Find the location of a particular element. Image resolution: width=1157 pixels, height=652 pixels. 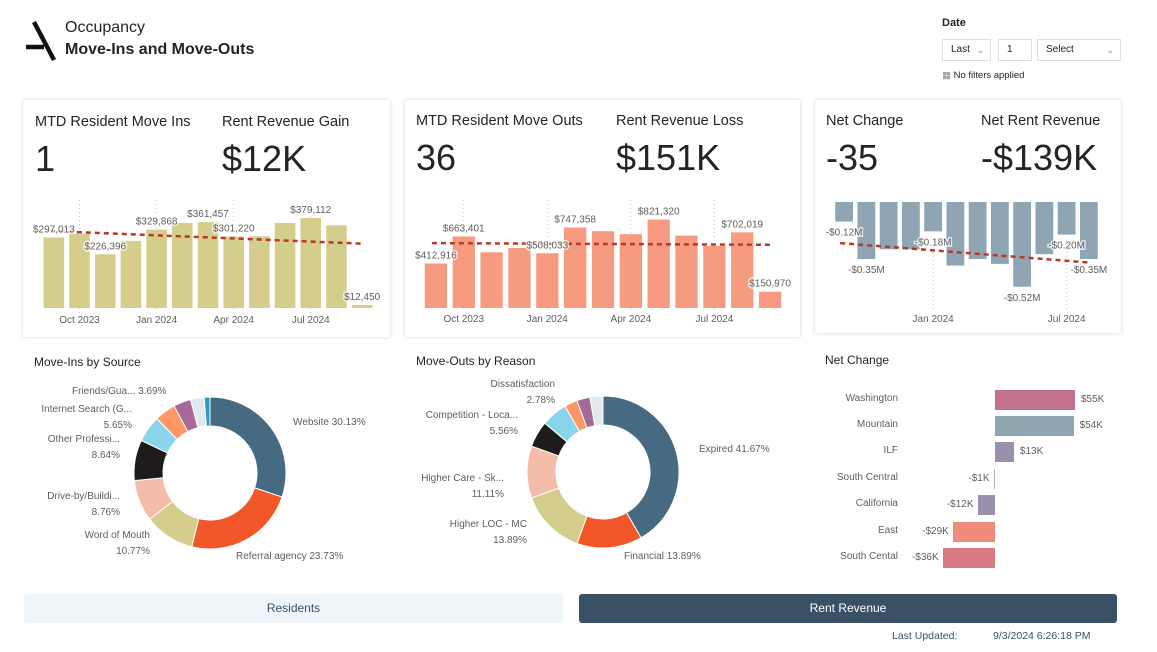

data-label: $379,112 is located at coordinates (310, 210).